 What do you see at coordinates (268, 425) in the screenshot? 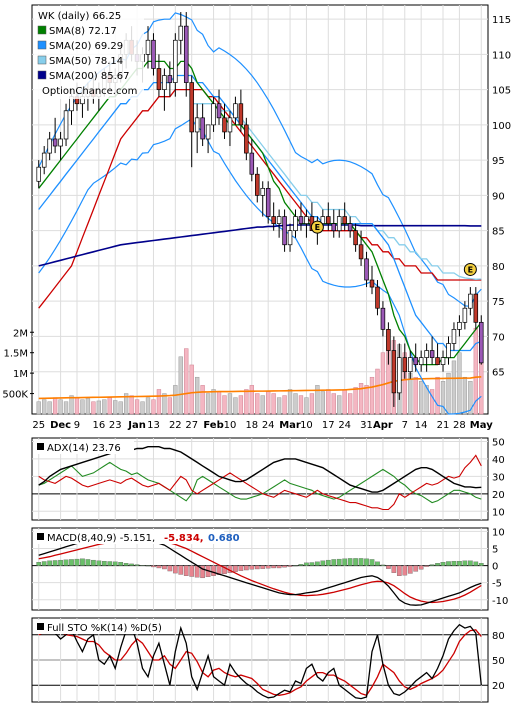
I see `x-tick-label: 24` at bounding box center [268, 425].